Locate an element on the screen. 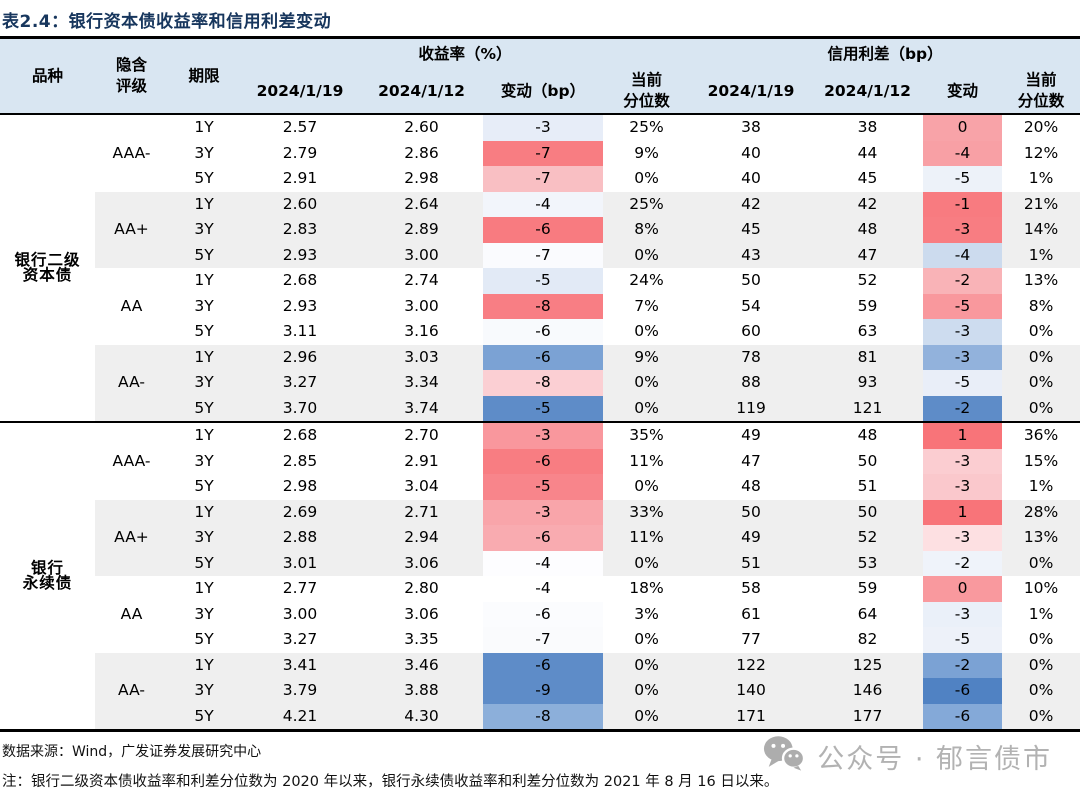  spread-current-cell: 49 is located at coordinates (751, 538).